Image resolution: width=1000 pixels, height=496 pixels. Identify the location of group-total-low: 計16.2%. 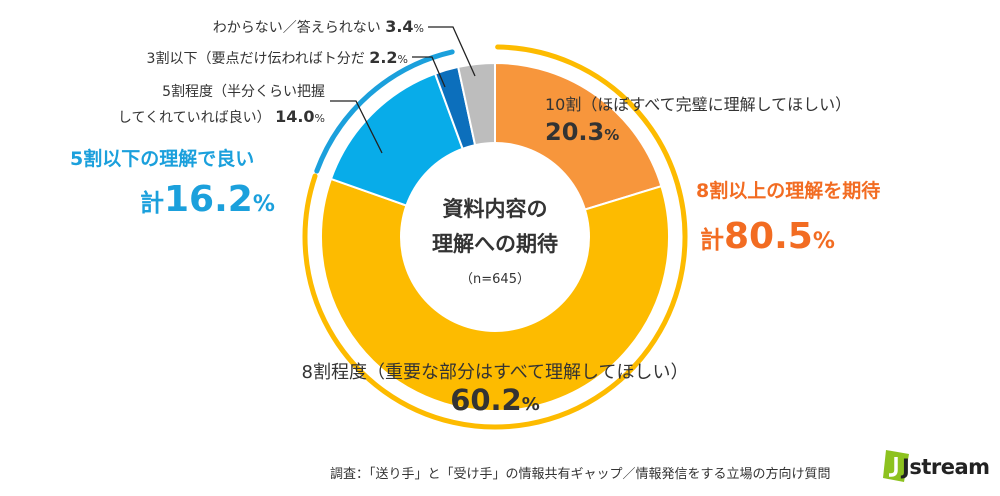
(207, 199).